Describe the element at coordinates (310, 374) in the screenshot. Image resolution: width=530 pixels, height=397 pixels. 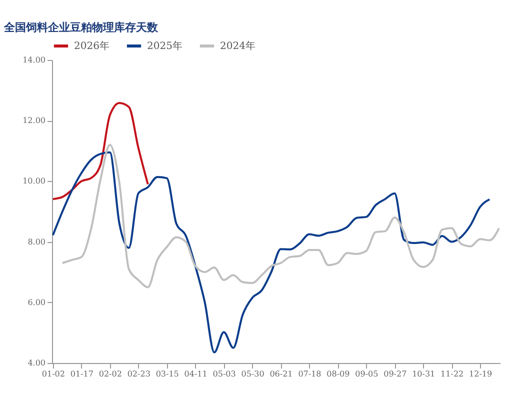
I see `x-tick-label: 07-18` at that location.